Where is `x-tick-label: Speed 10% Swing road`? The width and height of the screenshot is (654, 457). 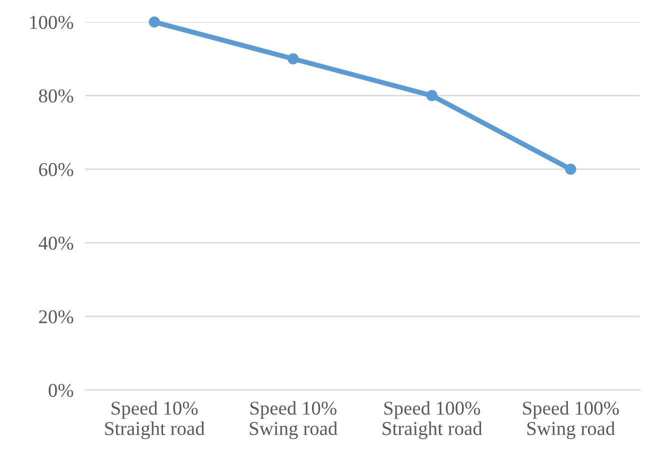
x-tick-label: Speed 10% Swing road is located at coordinates (294, 420).